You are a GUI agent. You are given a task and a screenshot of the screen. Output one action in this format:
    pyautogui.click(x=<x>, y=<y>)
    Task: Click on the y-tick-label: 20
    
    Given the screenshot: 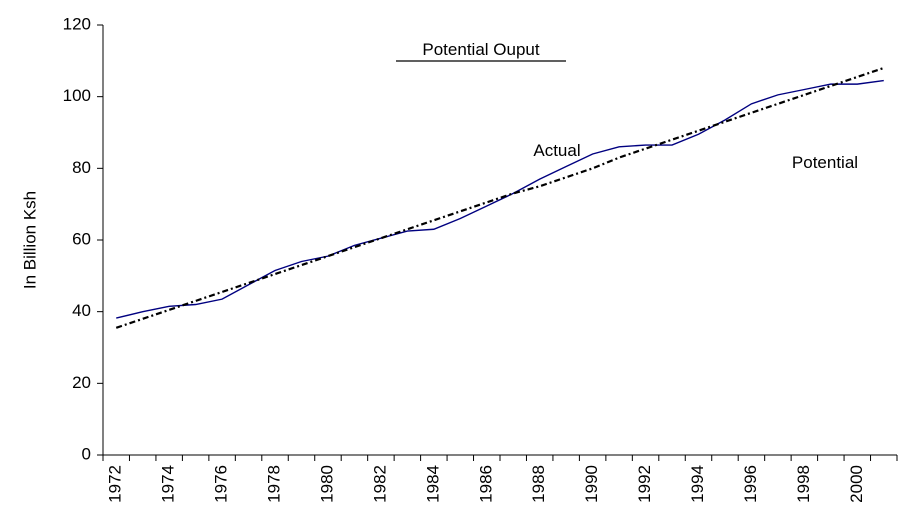 What is the action you would take?
    pyautogui.click(x=81, y=382)
    